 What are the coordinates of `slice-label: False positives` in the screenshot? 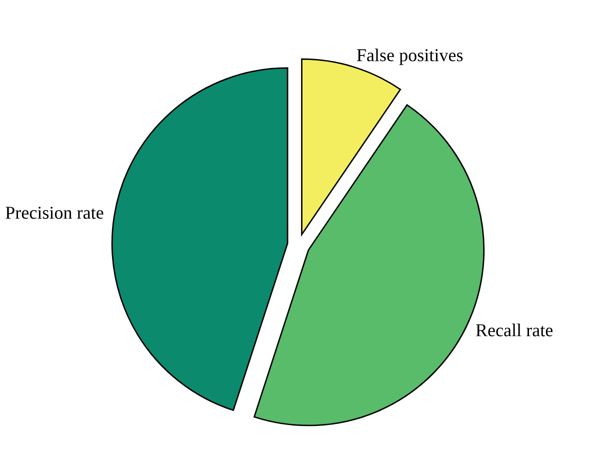 It's located at (409, 56).